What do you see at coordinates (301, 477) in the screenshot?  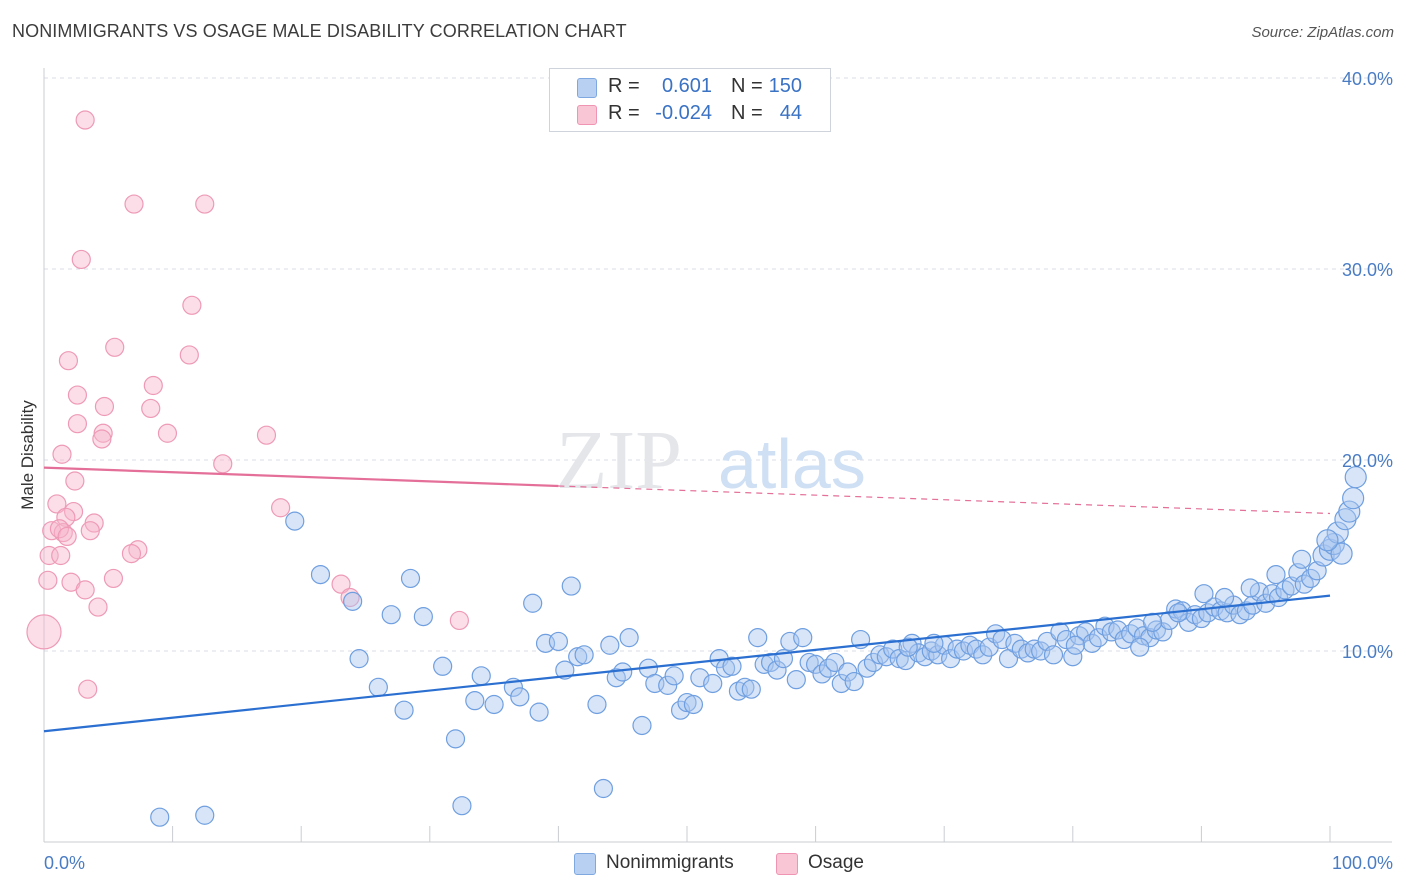 I see `osage-trend-line` at bounding box center [301, 477].